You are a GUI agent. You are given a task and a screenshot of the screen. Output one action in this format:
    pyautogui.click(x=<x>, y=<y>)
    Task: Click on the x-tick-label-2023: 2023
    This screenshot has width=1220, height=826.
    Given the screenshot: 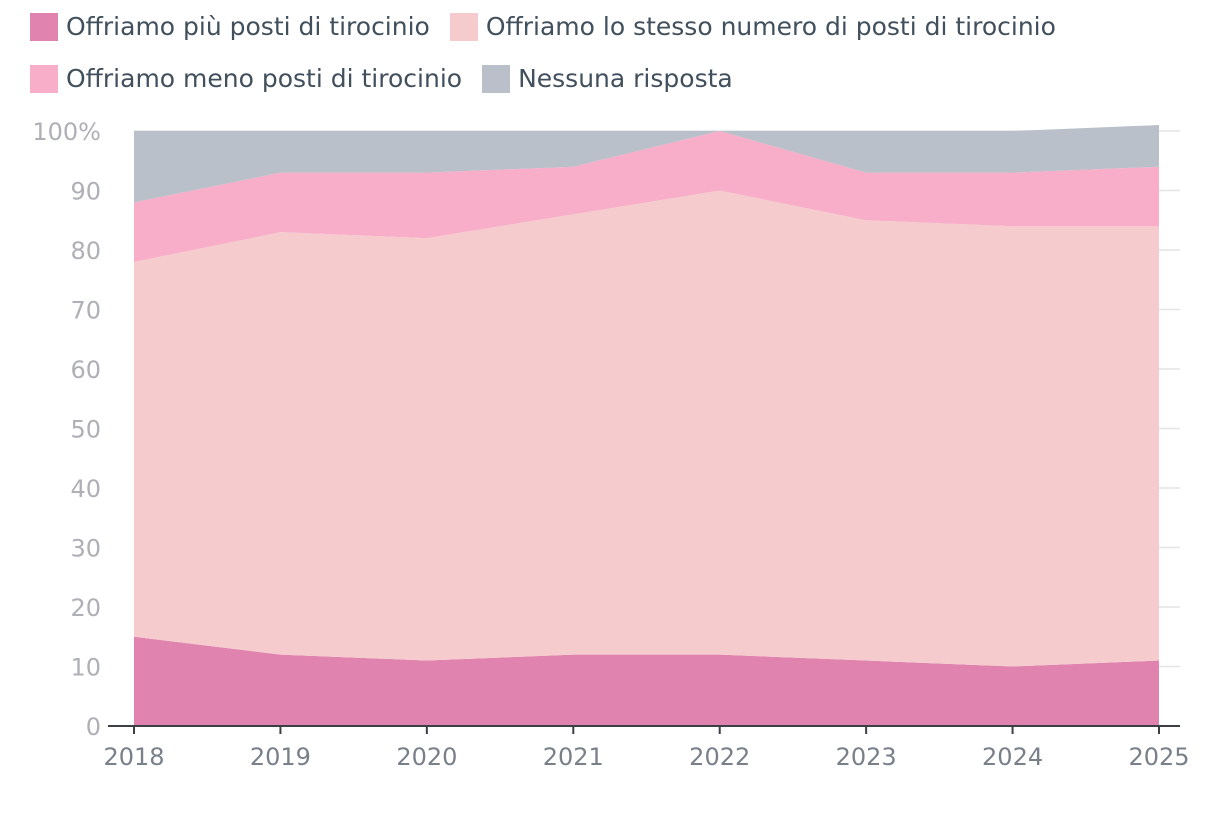 What is the action you would take?
    pyautogui.click(x=866, y=757)
    